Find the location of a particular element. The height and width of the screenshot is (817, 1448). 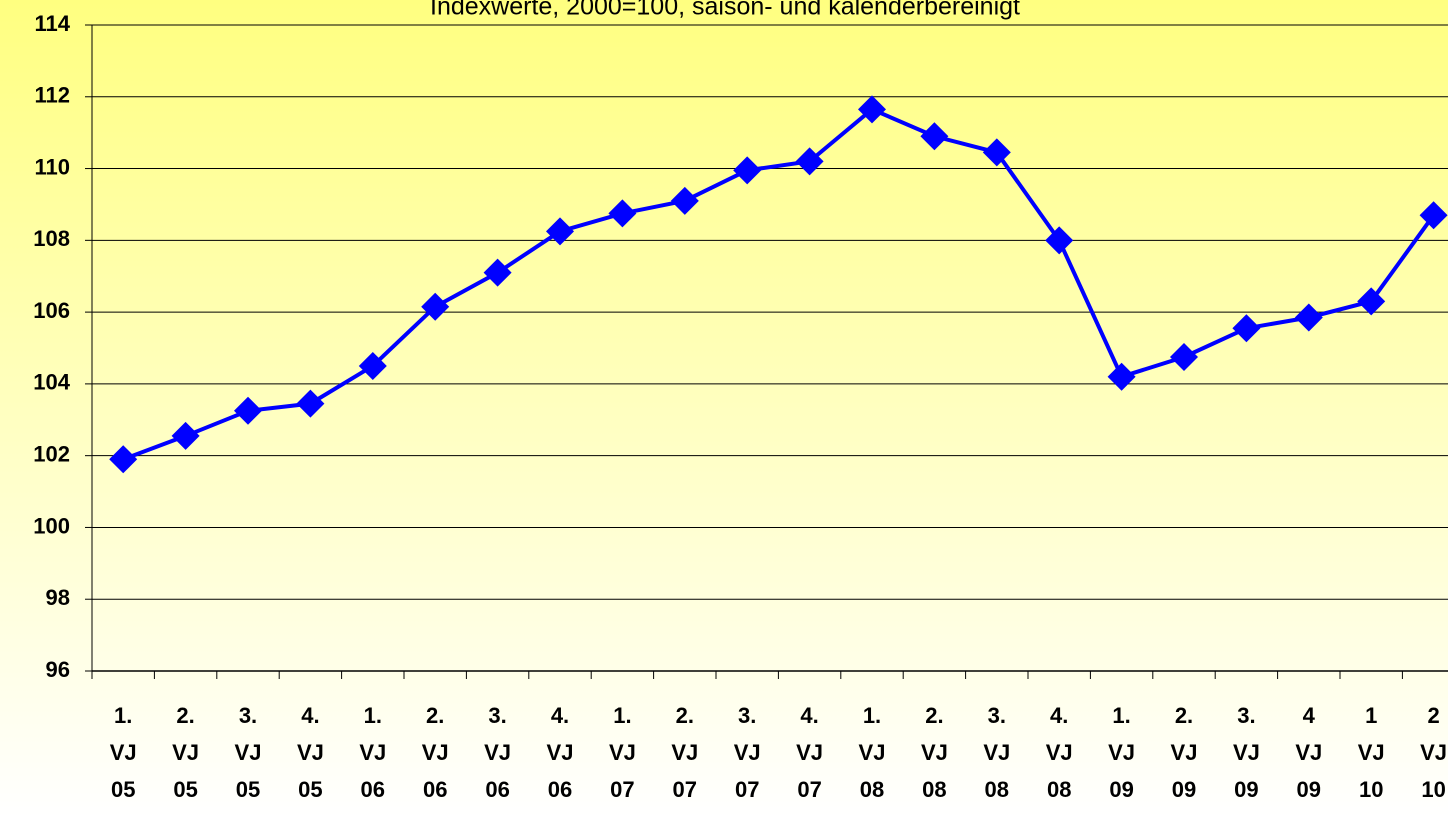

y-tick-label: 102 is located at coordinates (51, 453).